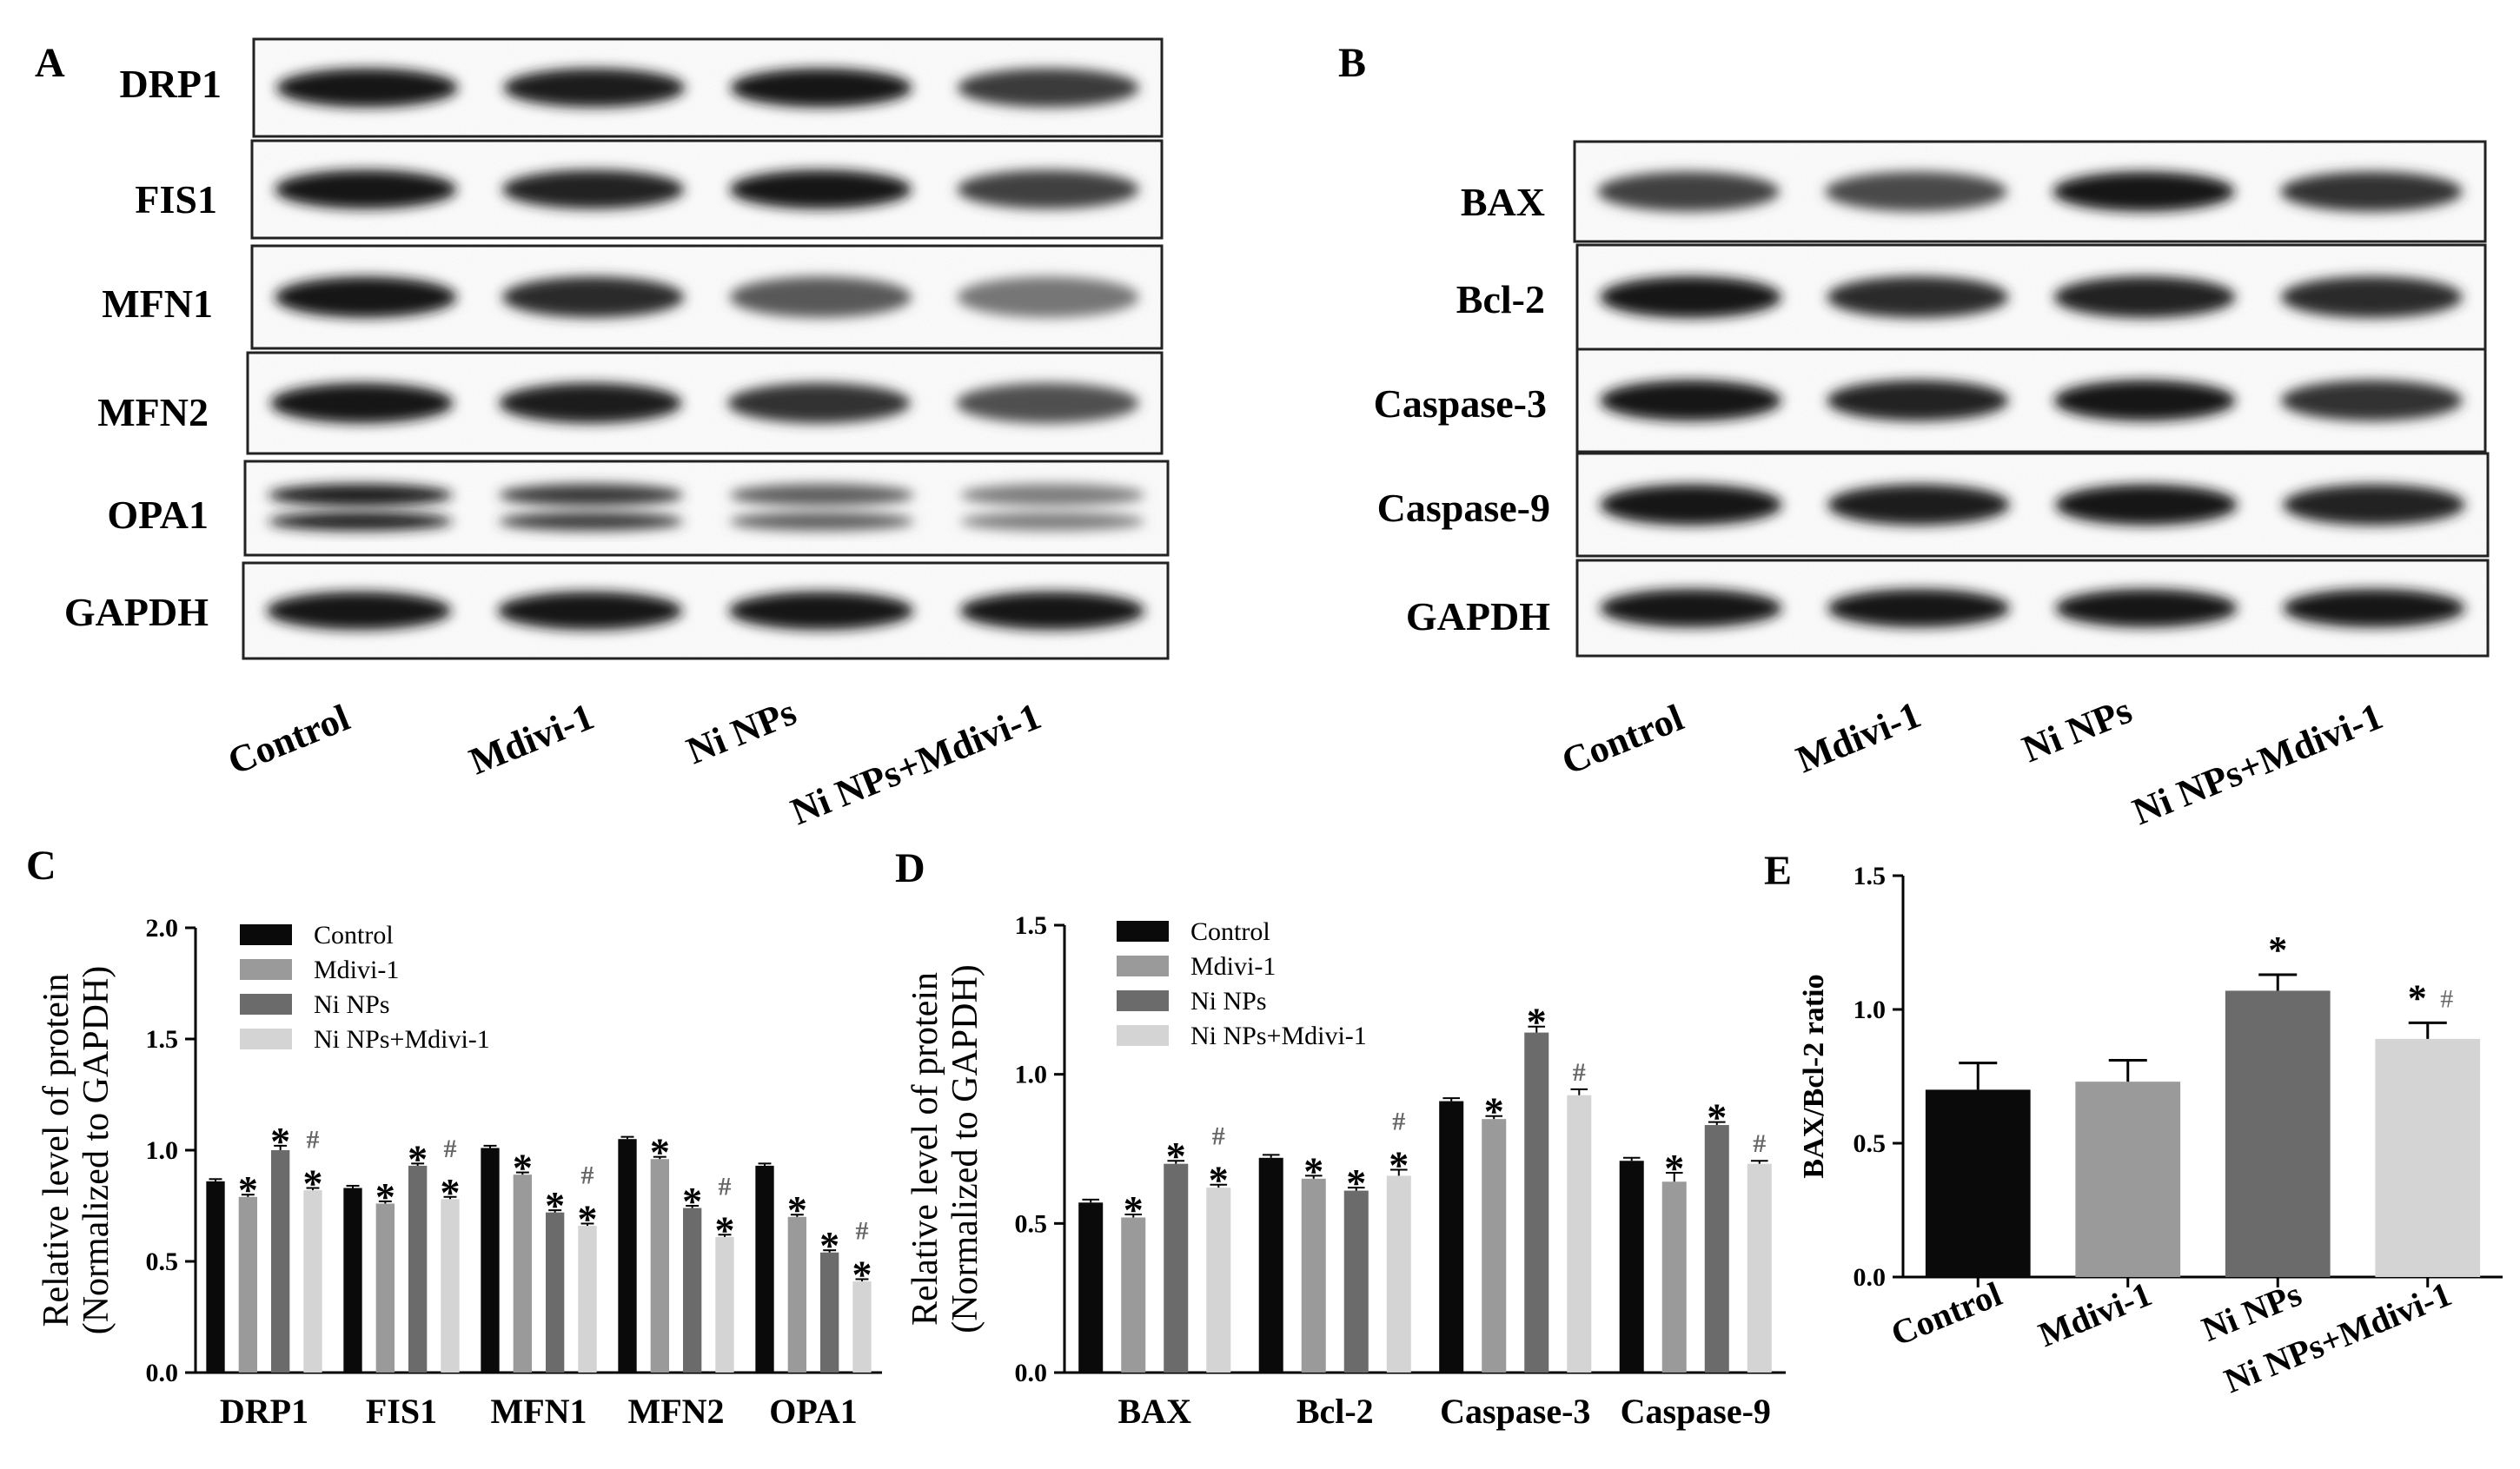 The image size is (2520, 1469). I want to click on blot-strip-mfn1, so click(707, 297).